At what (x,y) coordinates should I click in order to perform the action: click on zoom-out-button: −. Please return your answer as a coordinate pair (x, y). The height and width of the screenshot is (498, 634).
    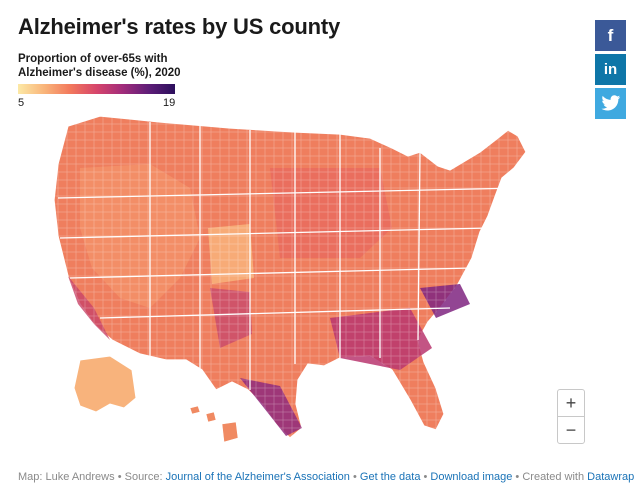
    Looking at the image, I should click on (571, 430).